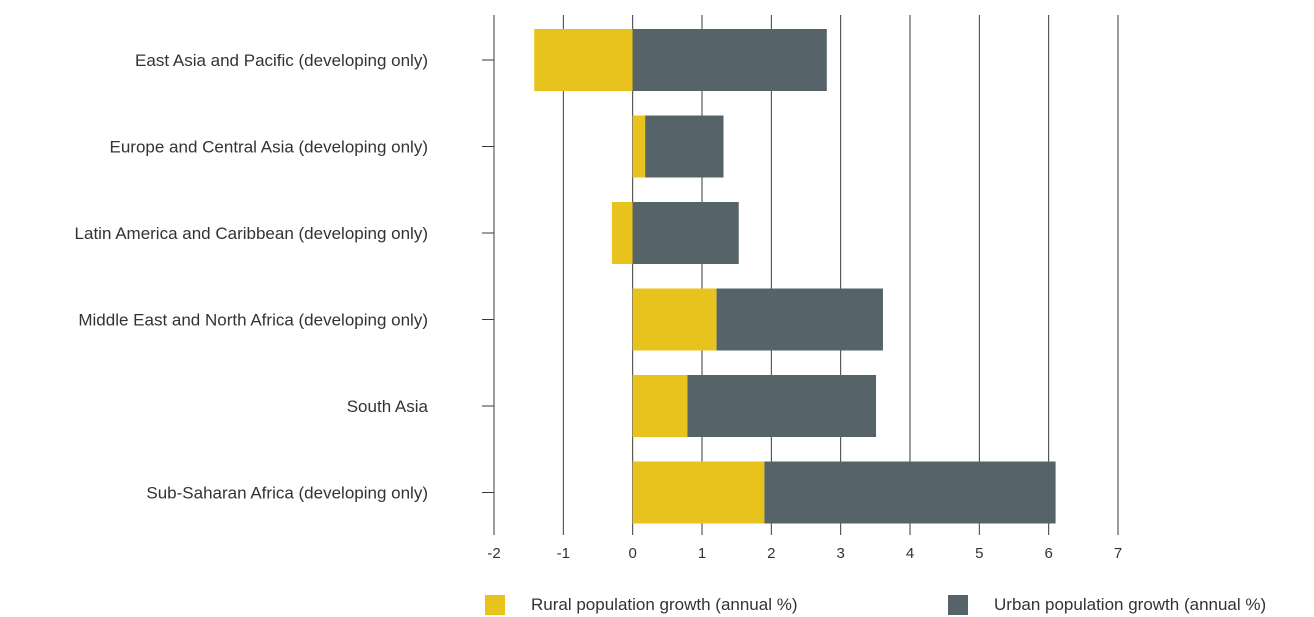 The height and width of the screenshot is (617, 1314). What do you see at coordinates (632, 553) in the screenshot?
I see `x-tick-label: 0` at bounding box center [632, 553].